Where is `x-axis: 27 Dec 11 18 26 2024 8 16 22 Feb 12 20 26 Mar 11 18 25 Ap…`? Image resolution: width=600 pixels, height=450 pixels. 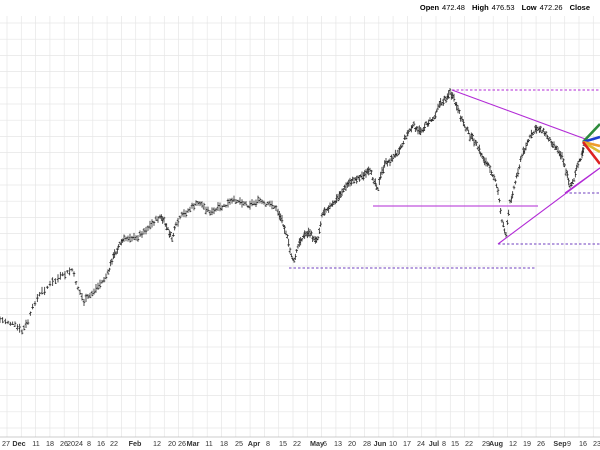
x-axis: 27 Dec 11 18 26 2024 8 16 22 Feb 12 20 26 Mar 11 18 25 Ap… is located at coordinates (301, 443).